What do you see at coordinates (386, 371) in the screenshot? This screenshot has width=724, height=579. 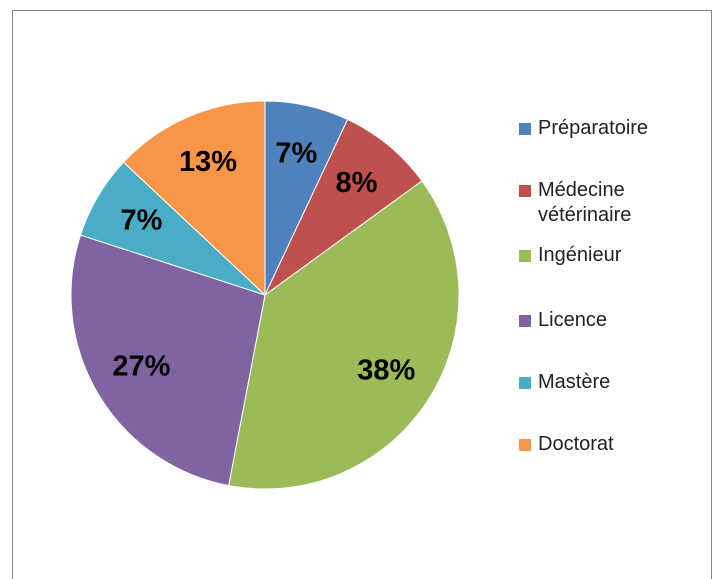 I see `data-label: 38%` at bounding box center [386, 371].